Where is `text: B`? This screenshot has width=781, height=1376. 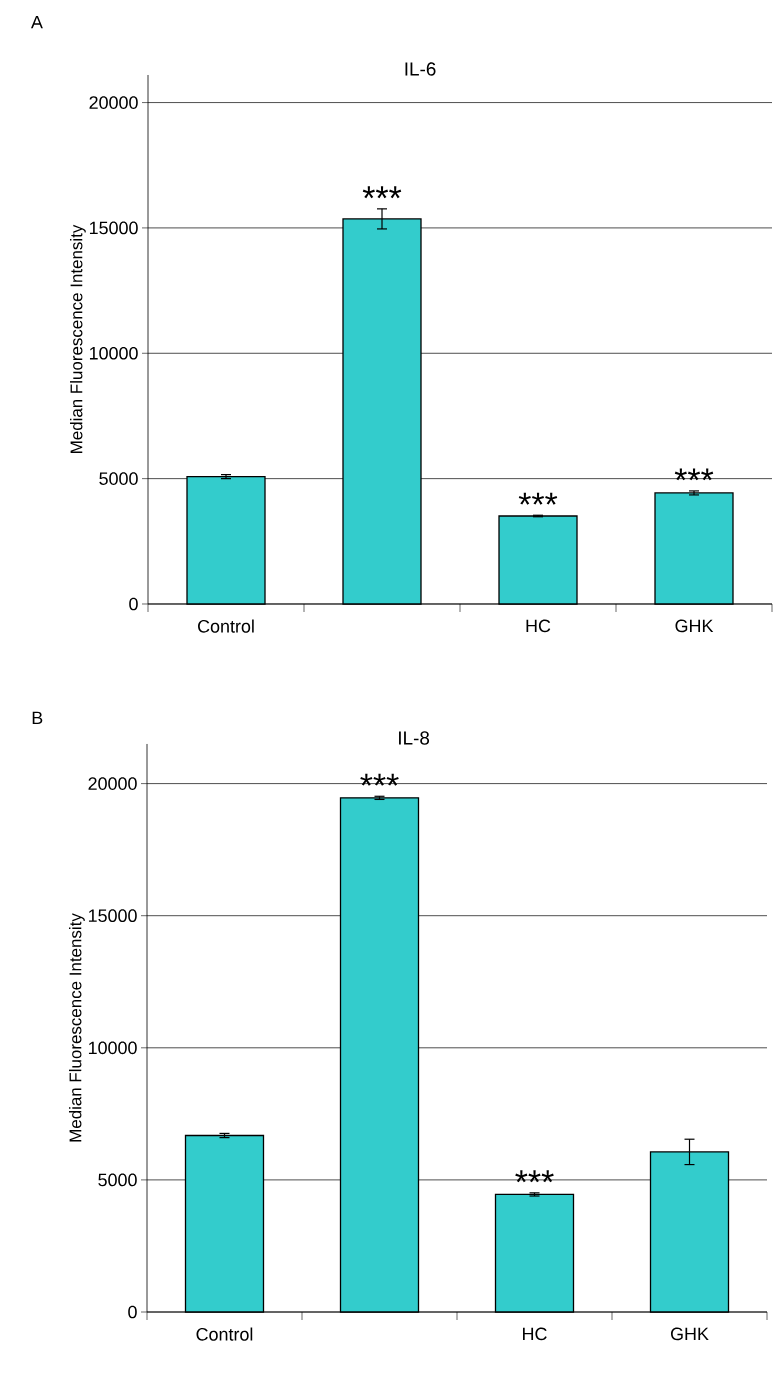
text: B is located at coordinates (37, 717).